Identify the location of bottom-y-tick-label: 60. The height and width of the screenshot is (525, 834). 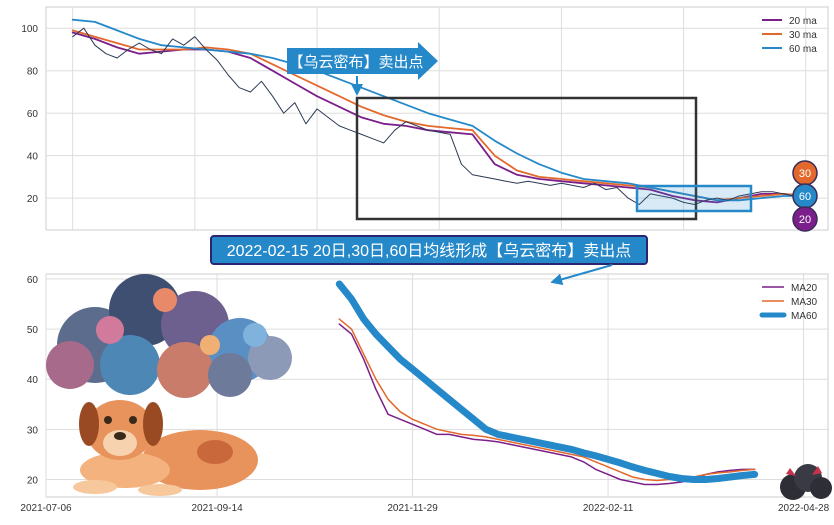
(33, 280).